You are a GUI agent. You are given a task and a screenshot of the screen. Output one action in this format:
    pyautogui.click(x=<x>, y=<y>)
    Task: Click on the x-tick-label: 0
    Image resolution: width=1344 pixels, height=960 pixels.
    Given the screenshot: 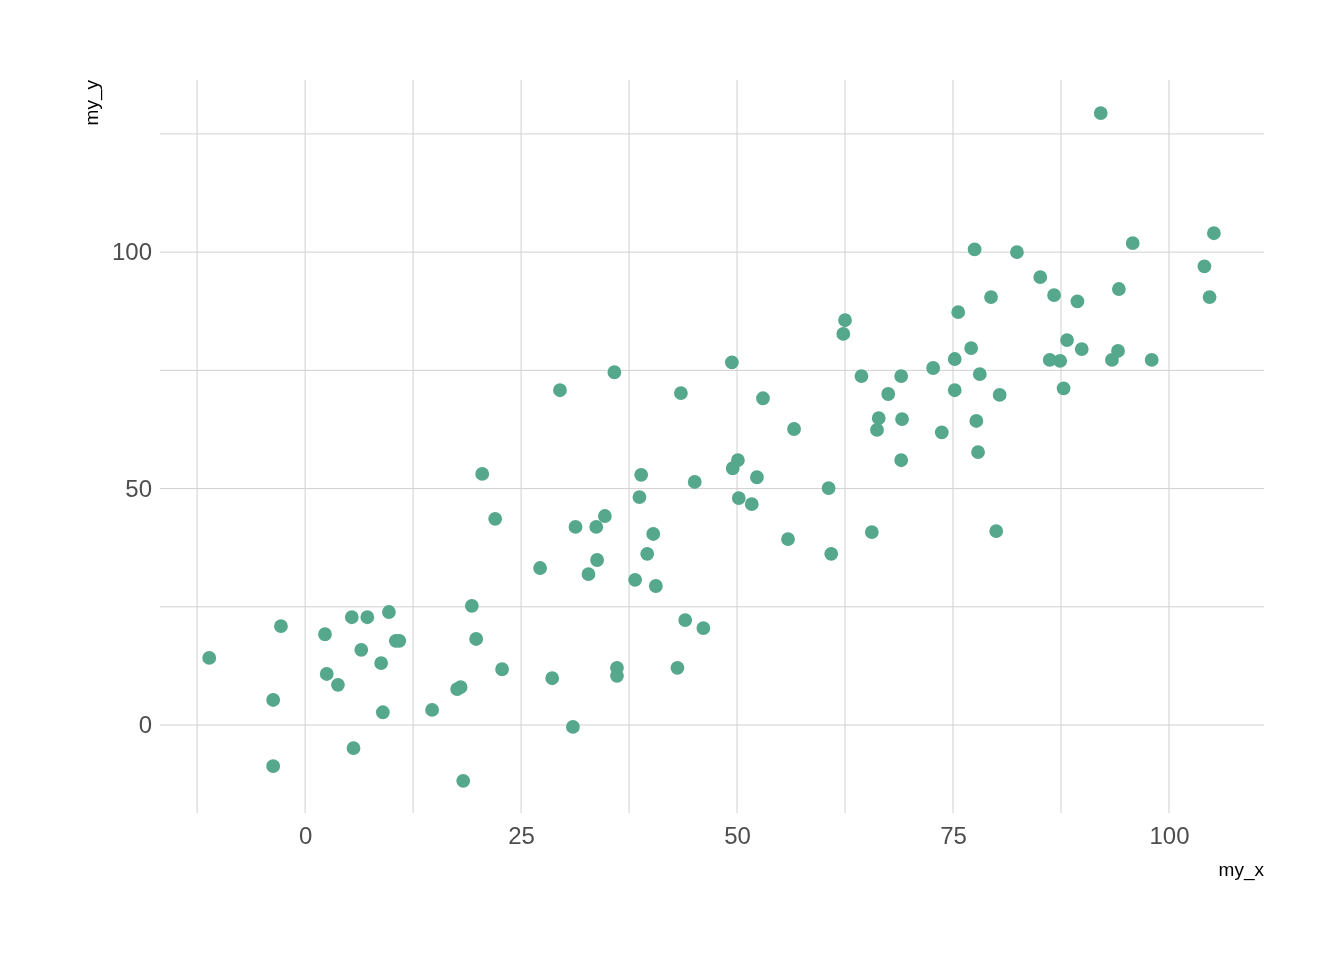 What is the action you would take?
    pyautogui.click(x=305, y=836)
    